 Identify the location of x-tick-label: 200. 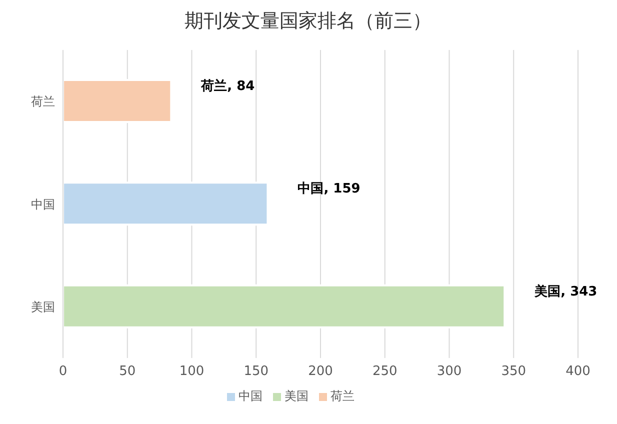
(320, 372).